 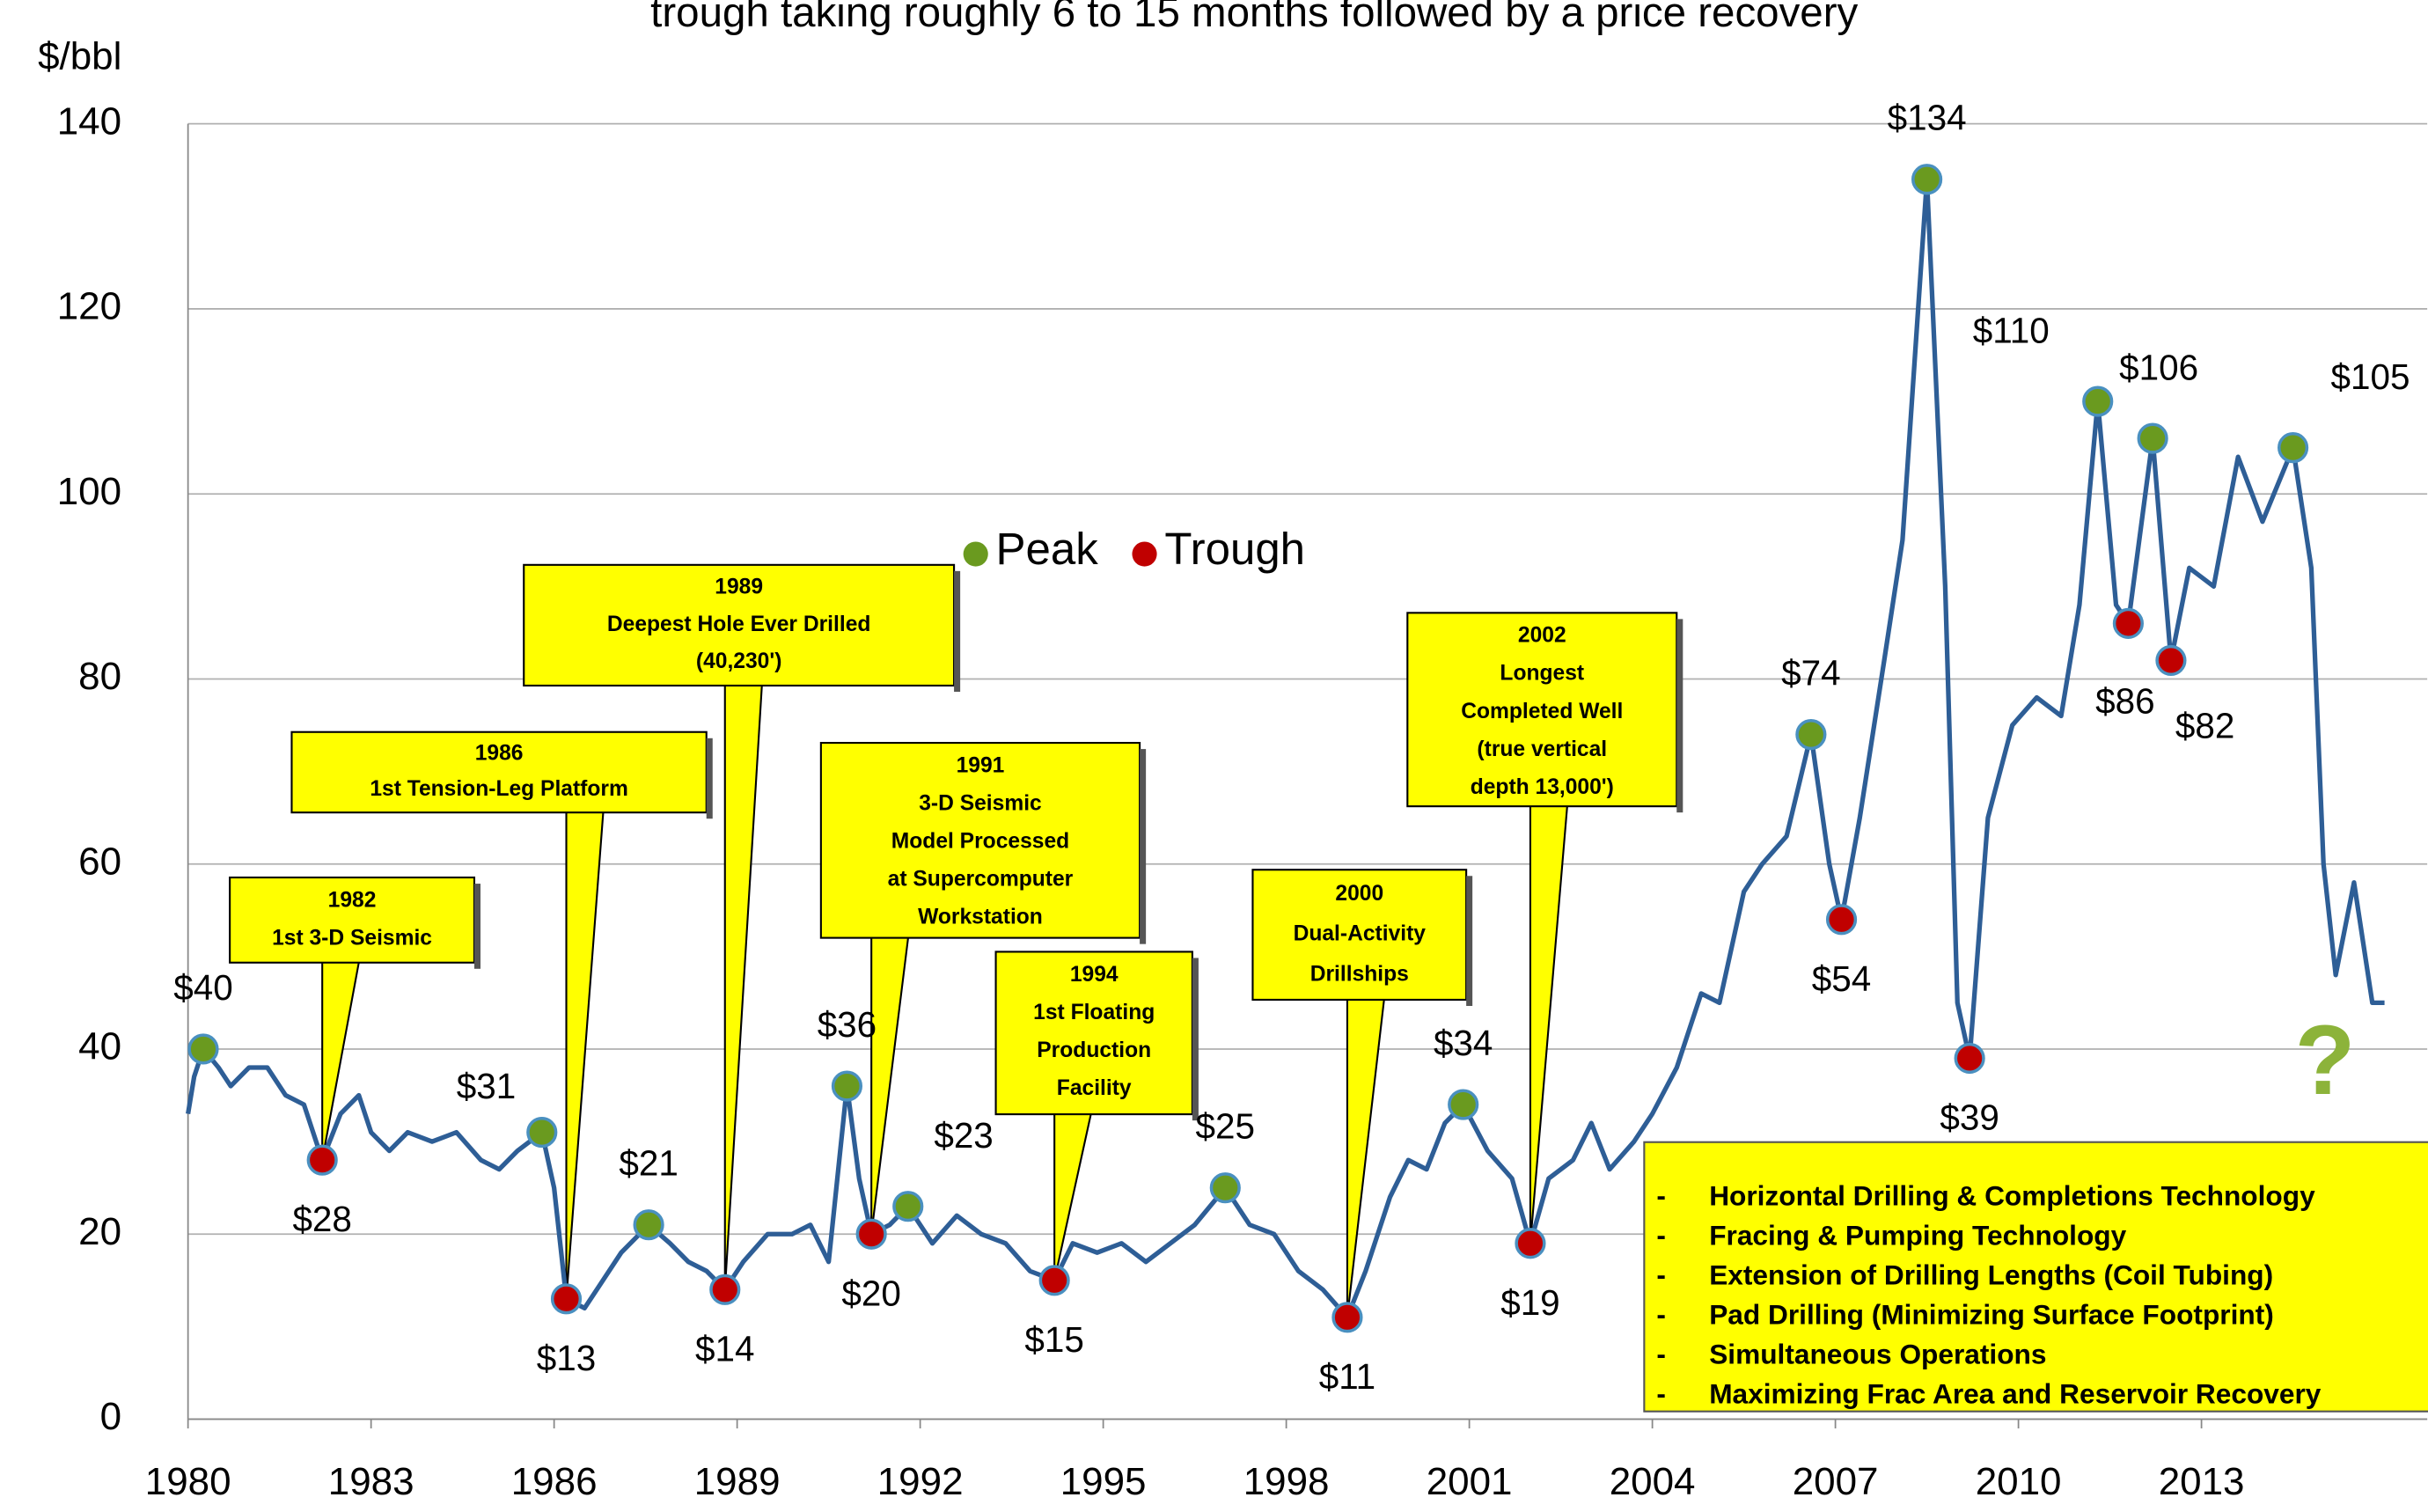 What do you see at coordinates (202, 988) in the screenshot?
I see `value-label: $40` at bounding box center [202, 988].